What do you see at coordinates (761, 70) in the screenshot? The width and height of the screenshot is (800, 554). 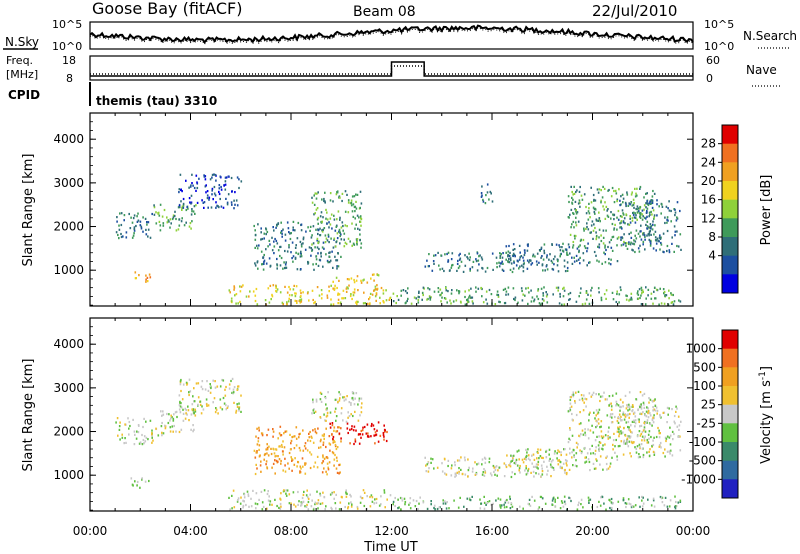 I see `nave-label: Nave` at bounding box center [761, 70].